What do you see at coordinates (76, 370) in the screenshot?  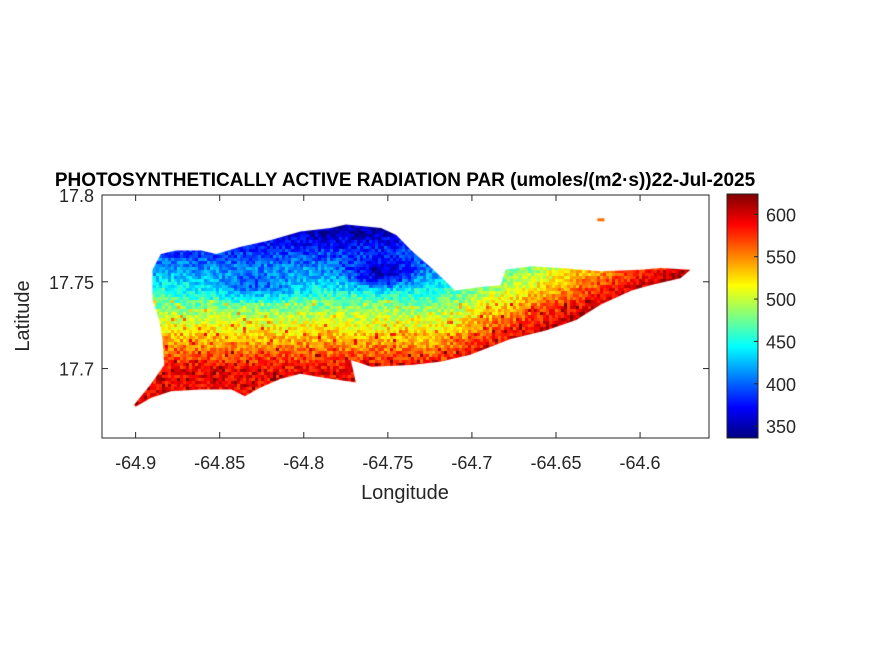 I see `y-tick-label: 17.7` at bounding box center [76, 370].